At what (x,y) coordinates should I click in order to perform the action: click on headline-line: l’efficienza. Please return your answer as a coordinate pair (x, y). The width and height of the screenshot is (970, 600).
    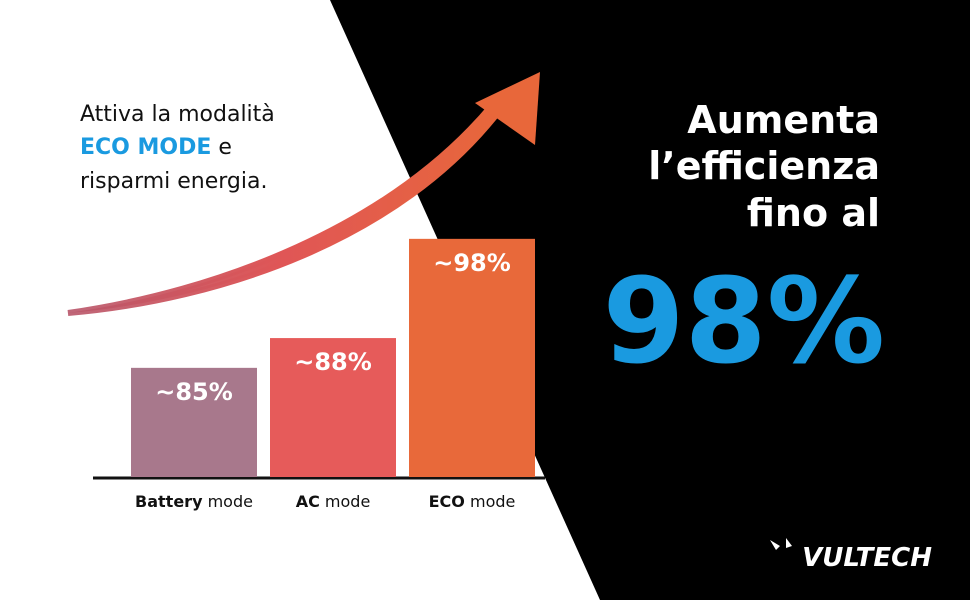
    Looking at the image, I should click on (764, 166).